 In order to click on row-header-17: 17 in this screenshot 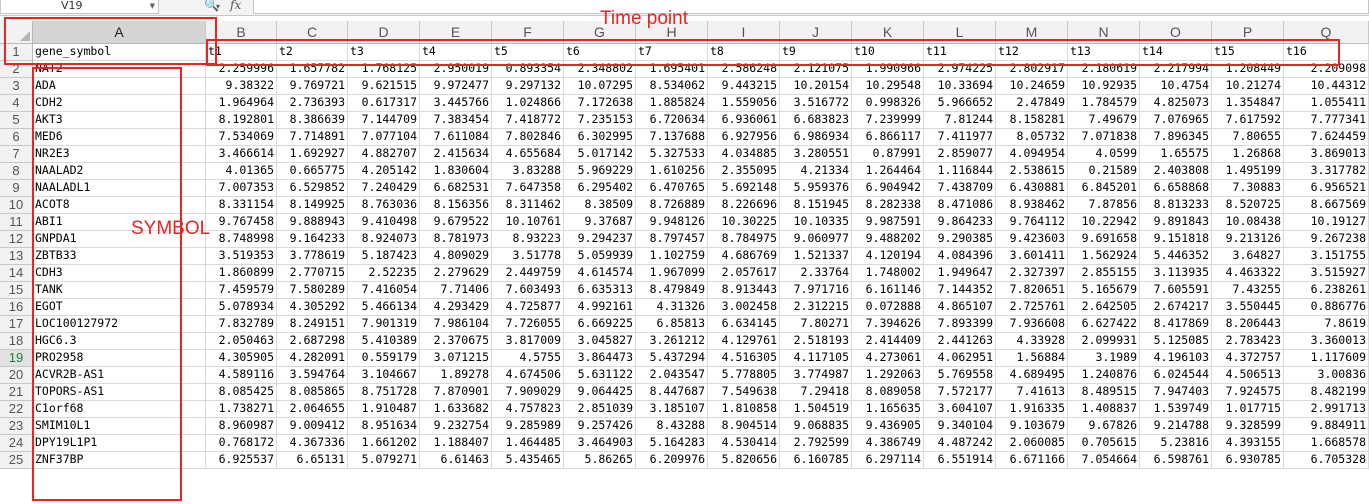, I will do `click(16, 324)`.